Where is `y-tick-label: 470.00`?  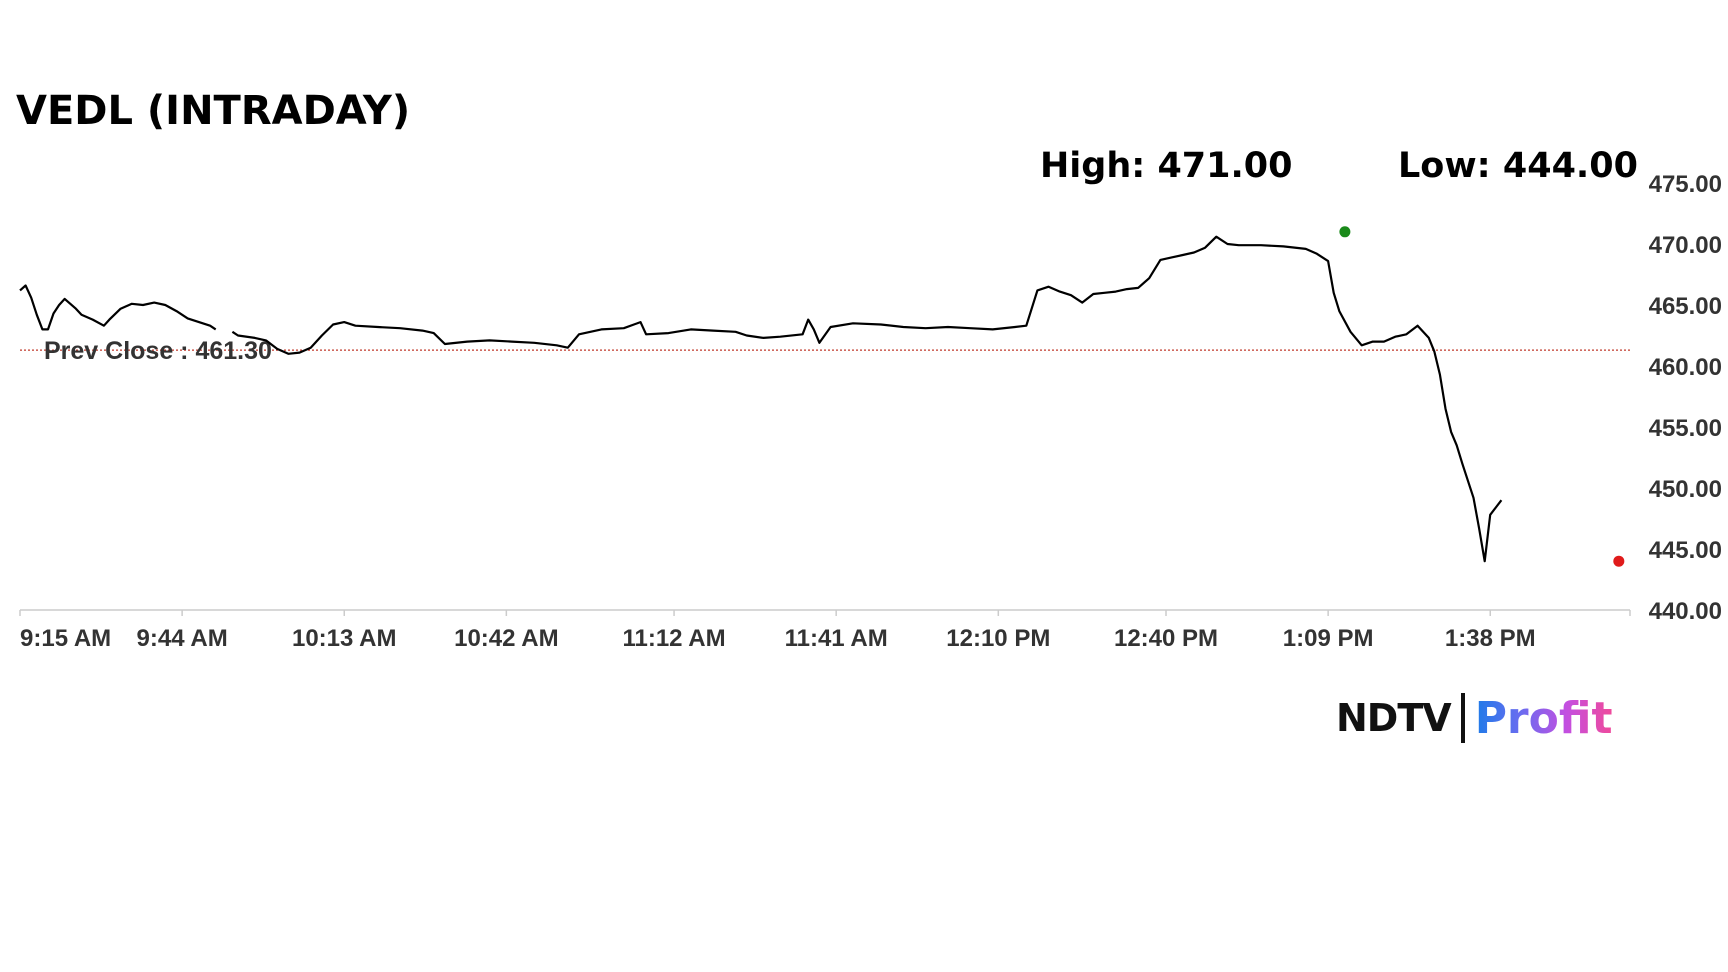
y-tick-label: 470.00 is located at coordinates (1685, 245).